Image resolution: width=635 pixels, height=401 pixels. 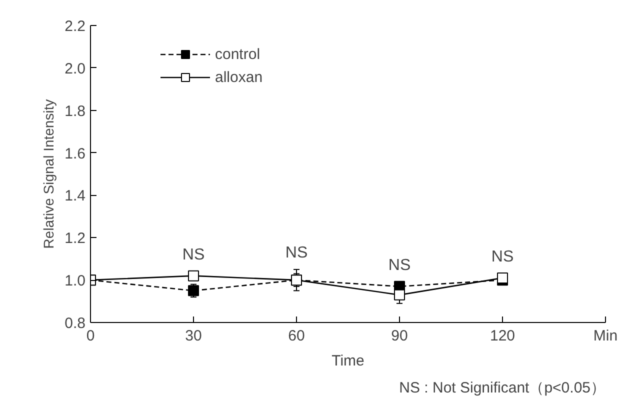 I want to click on x-tick-label: 0, so click(x=90, y=336).